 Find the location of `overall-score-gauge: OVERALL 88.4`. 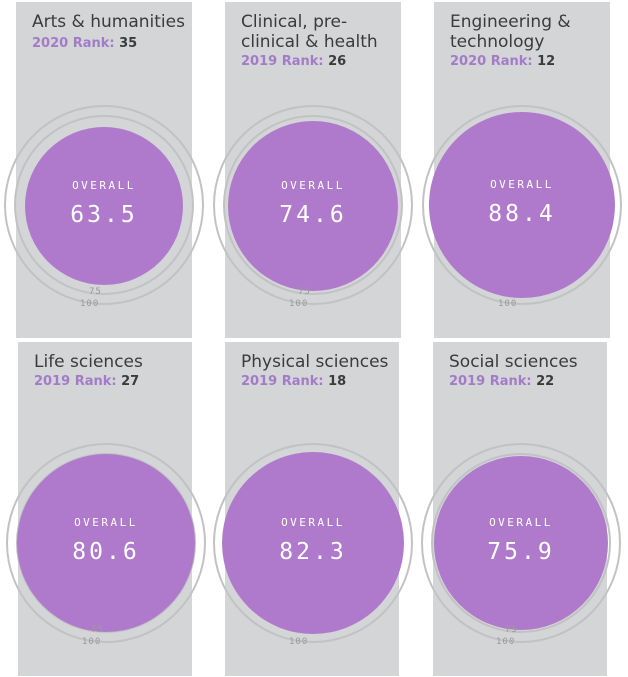

overall-score-gauge: OVERALL 88.4 is located at coordinates (522, 205).